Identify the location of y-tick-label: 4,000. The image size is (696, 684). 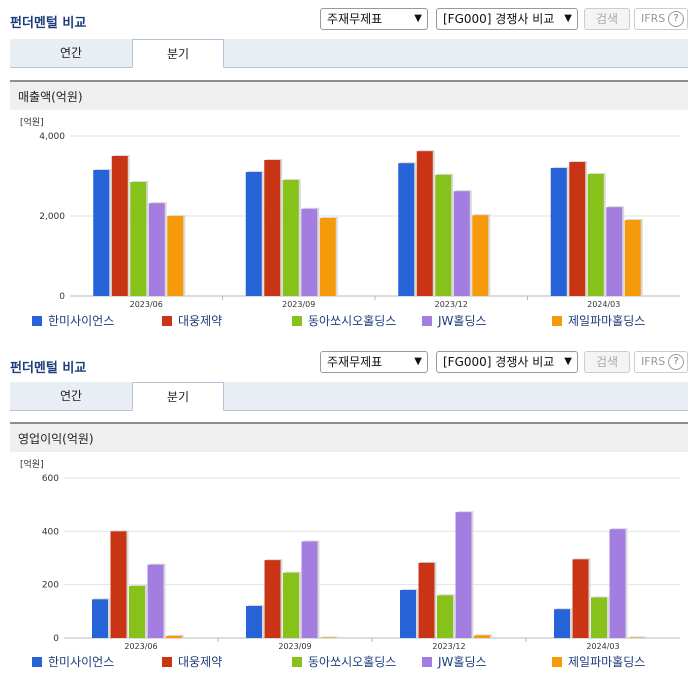
(52, 137).